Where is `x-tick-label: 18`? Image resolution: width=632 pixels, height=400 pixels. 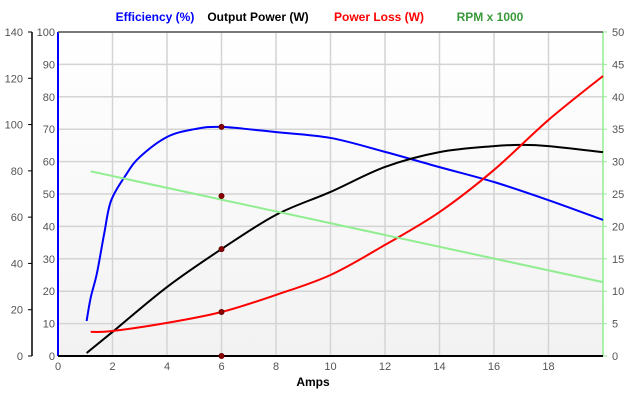
x-tick-label: 18 is located at coordinates (548, 367).